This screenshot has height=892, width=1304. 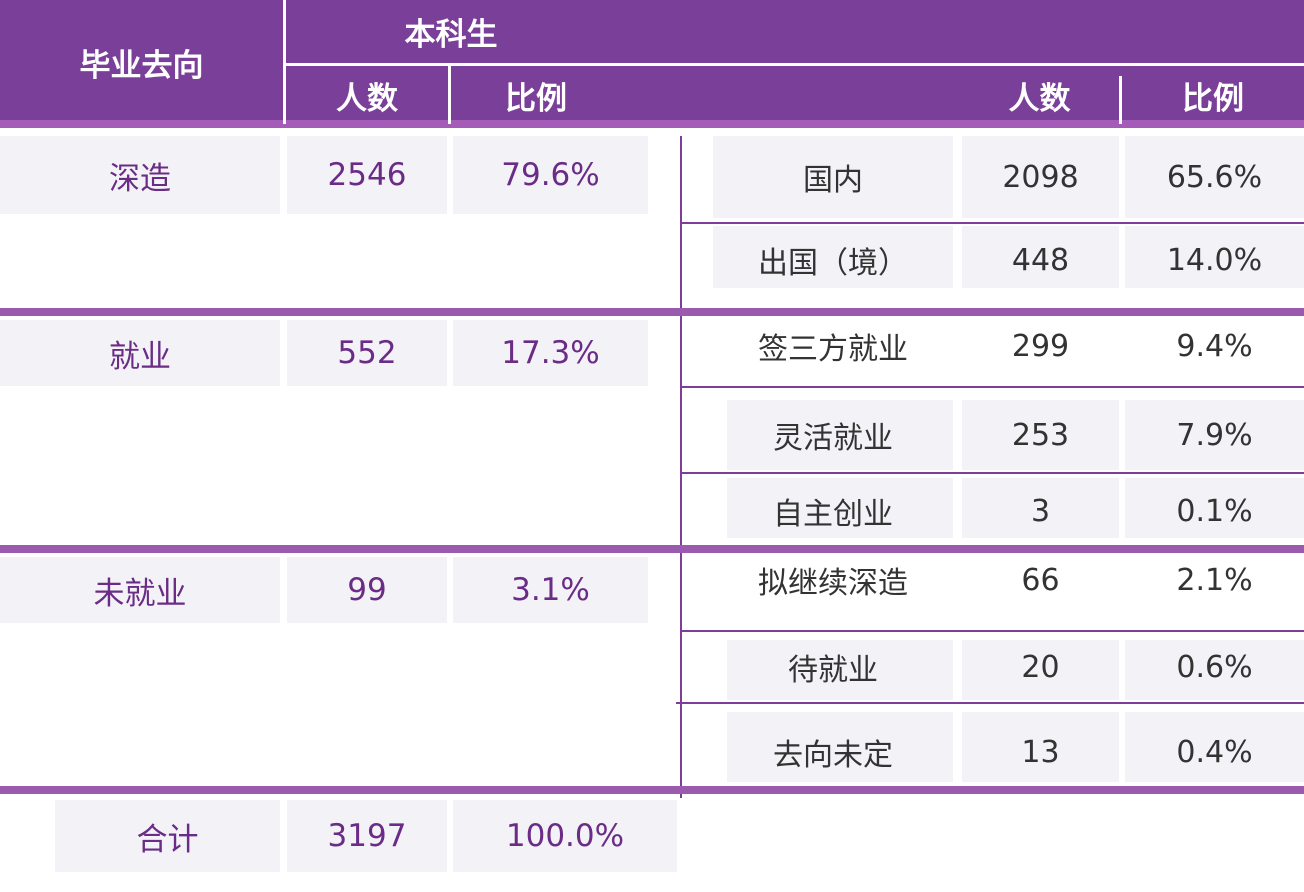 What do you see at coordinates (1040, 667) in the screenshot?
I see `detail-count: 20` at bounding box center [1040, 667].